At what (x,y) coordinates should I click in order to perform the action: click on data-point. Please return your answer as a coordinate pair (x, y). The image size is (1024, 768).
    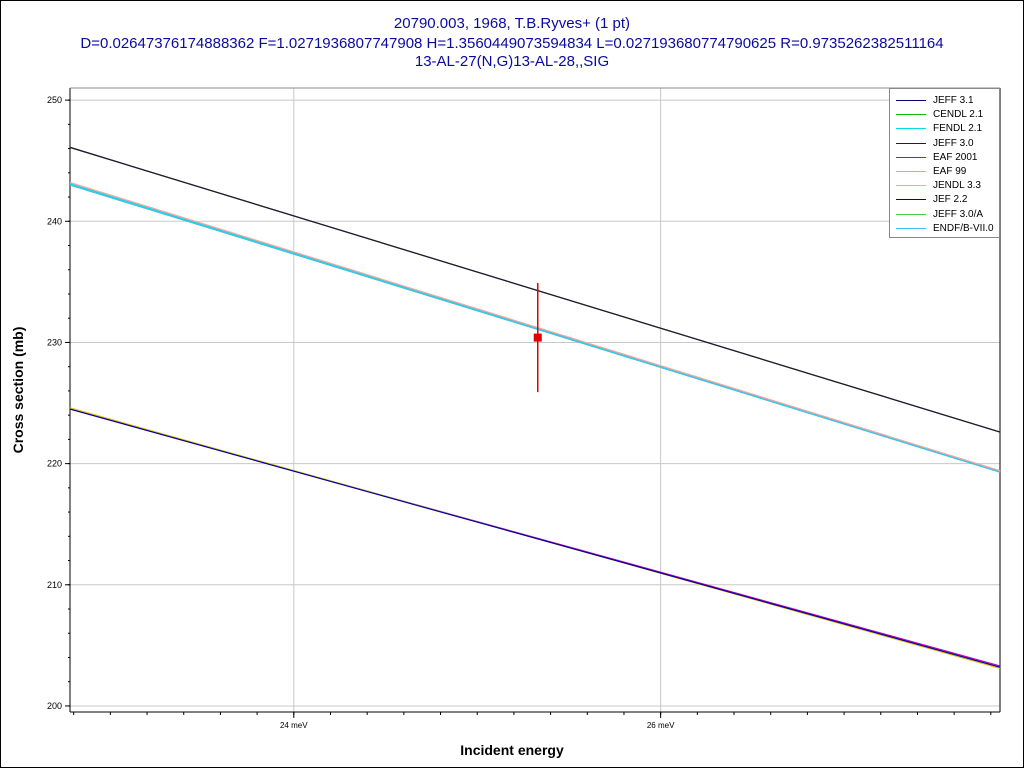
    Looking at the image, I should click on (537, 337).